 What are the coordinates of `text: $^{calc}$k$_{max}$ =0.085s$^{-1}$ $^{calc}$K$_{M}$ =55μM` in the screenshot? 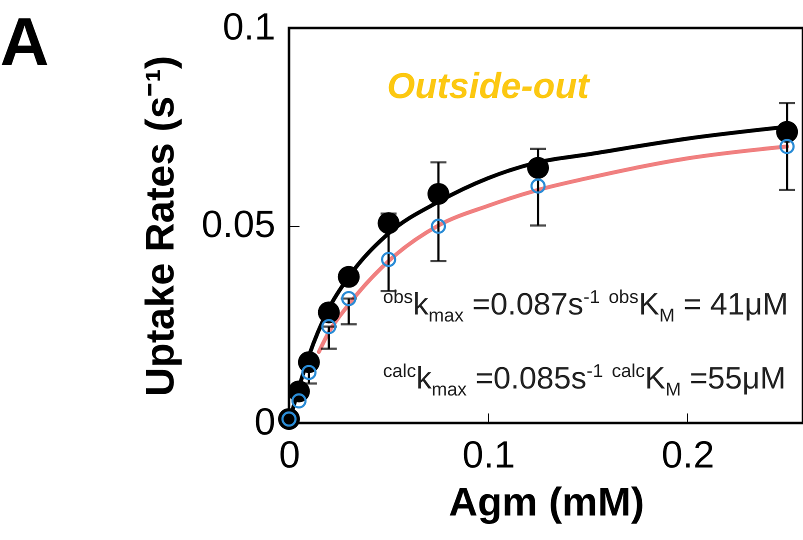 It's located at (584, 380).